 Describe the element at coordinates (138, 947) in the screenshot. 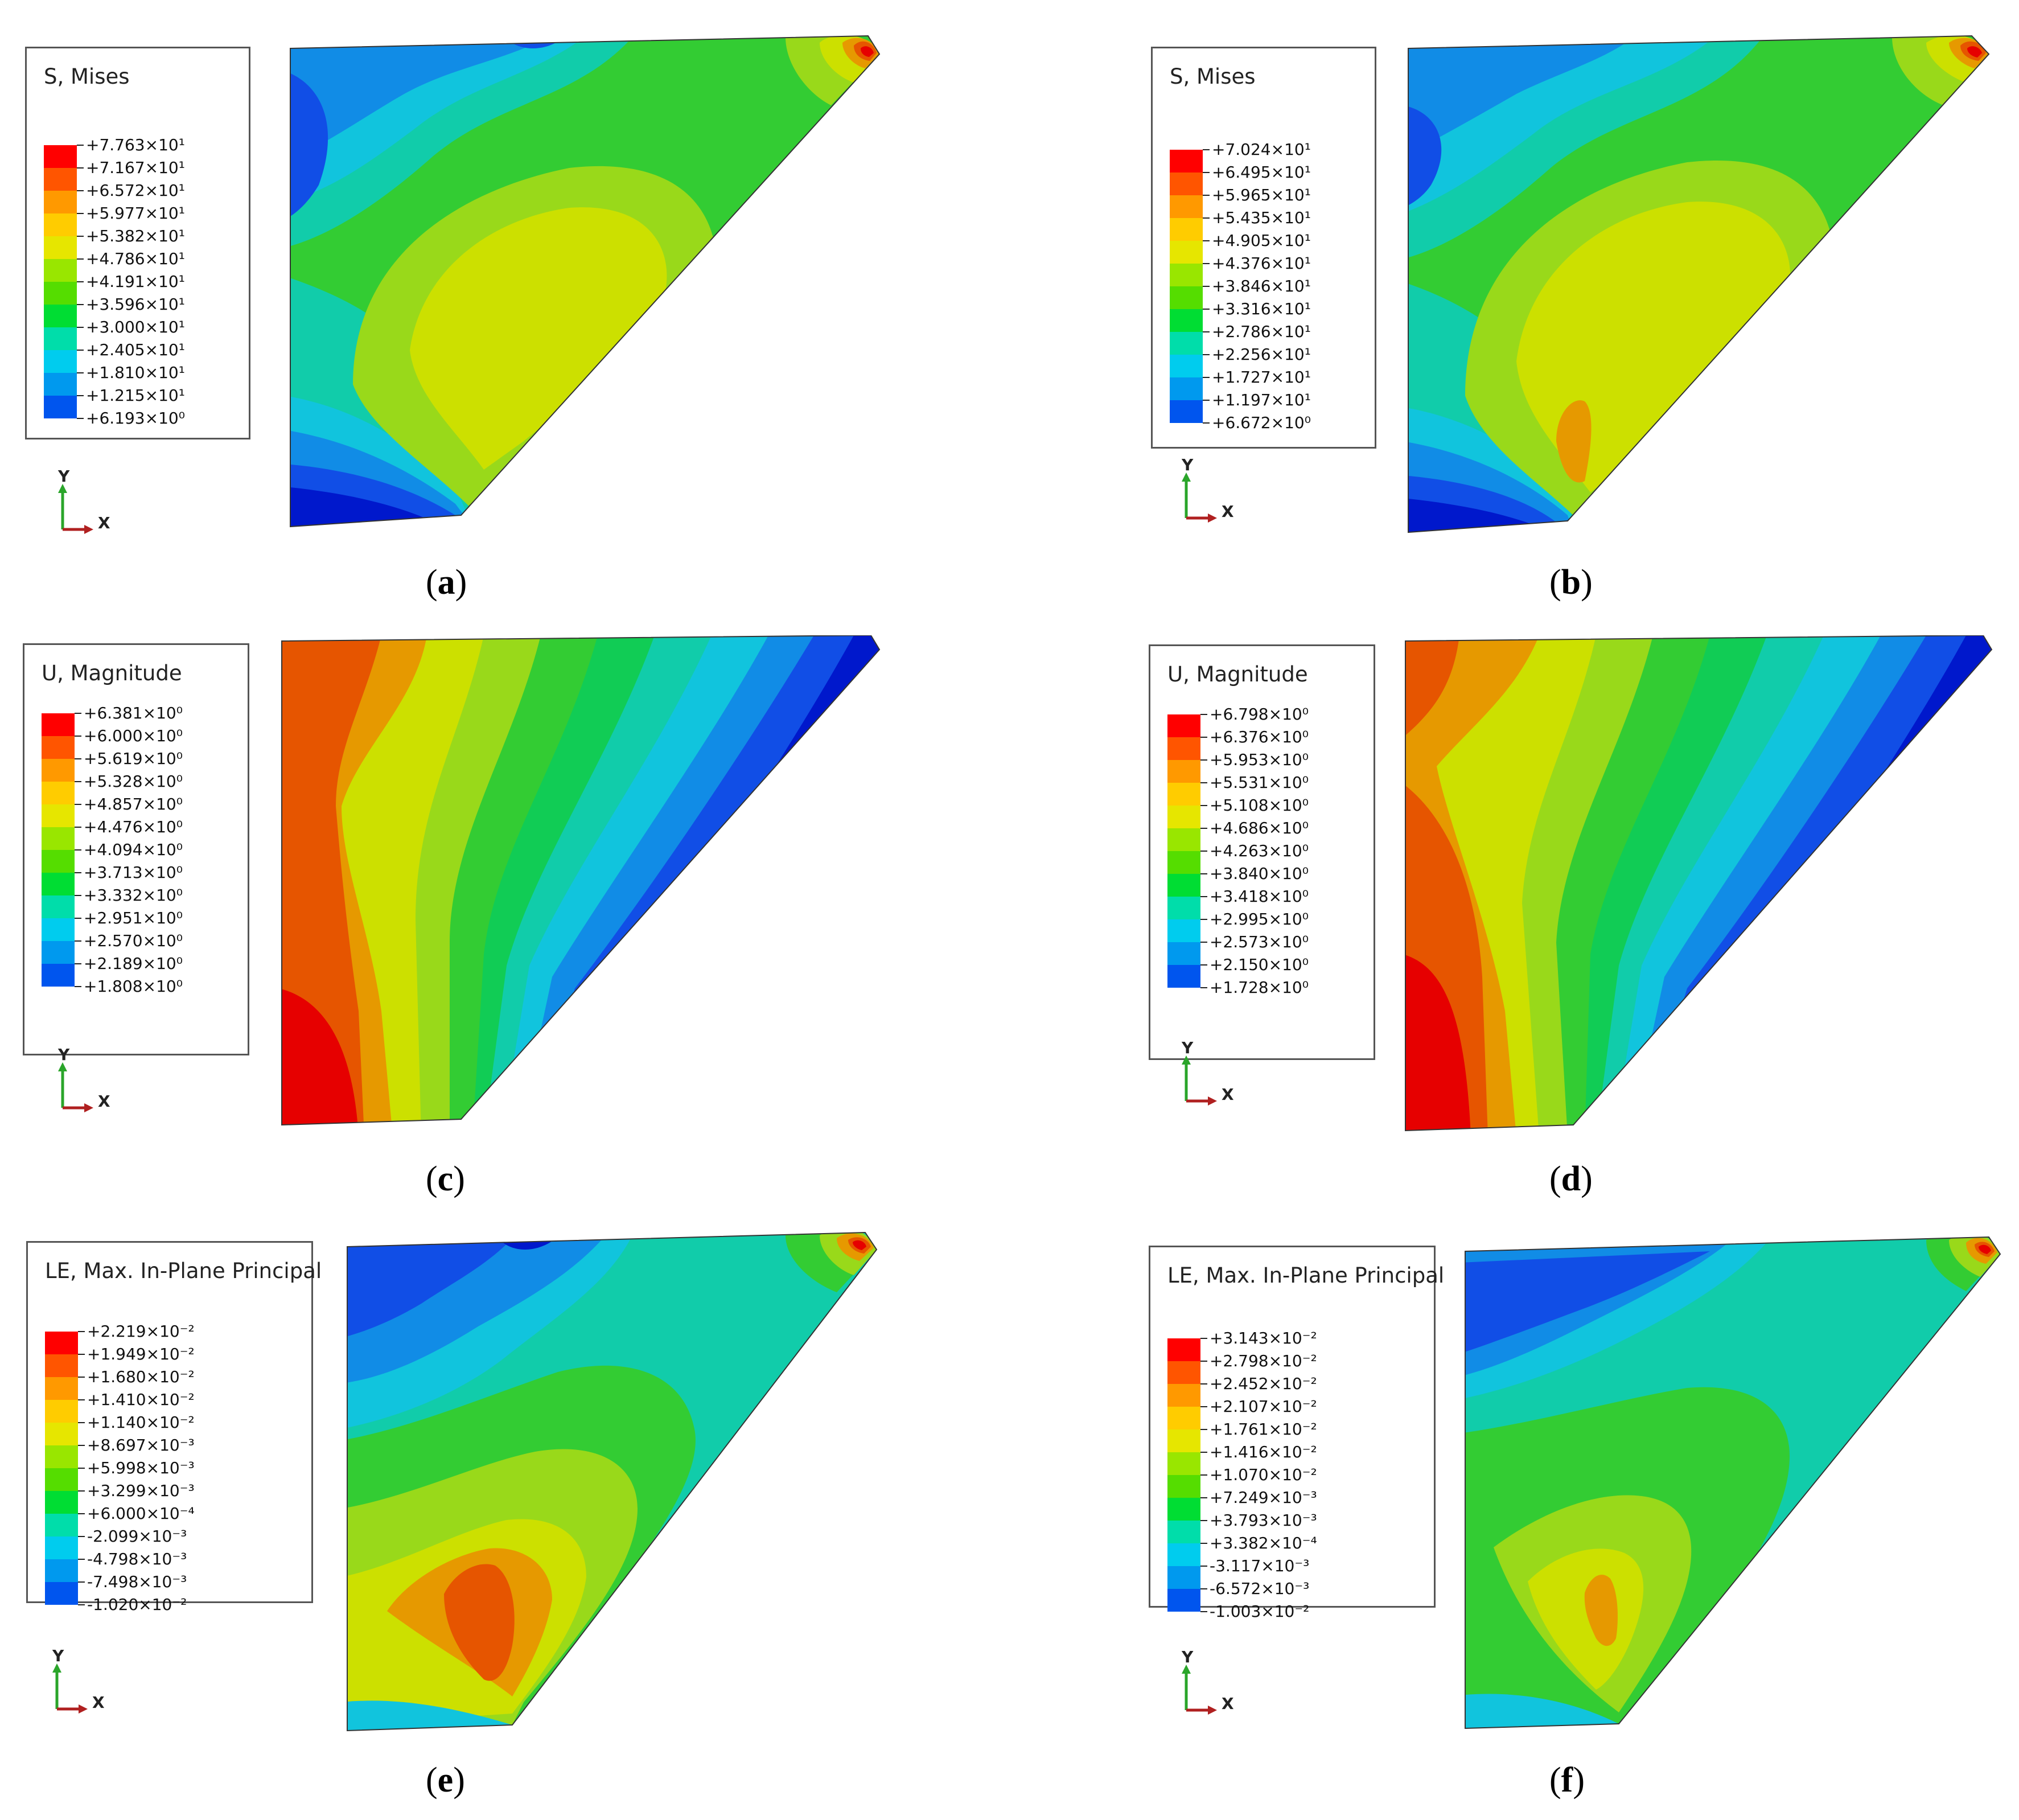

I see `legend-row: +2.570×10⁰` at that location.